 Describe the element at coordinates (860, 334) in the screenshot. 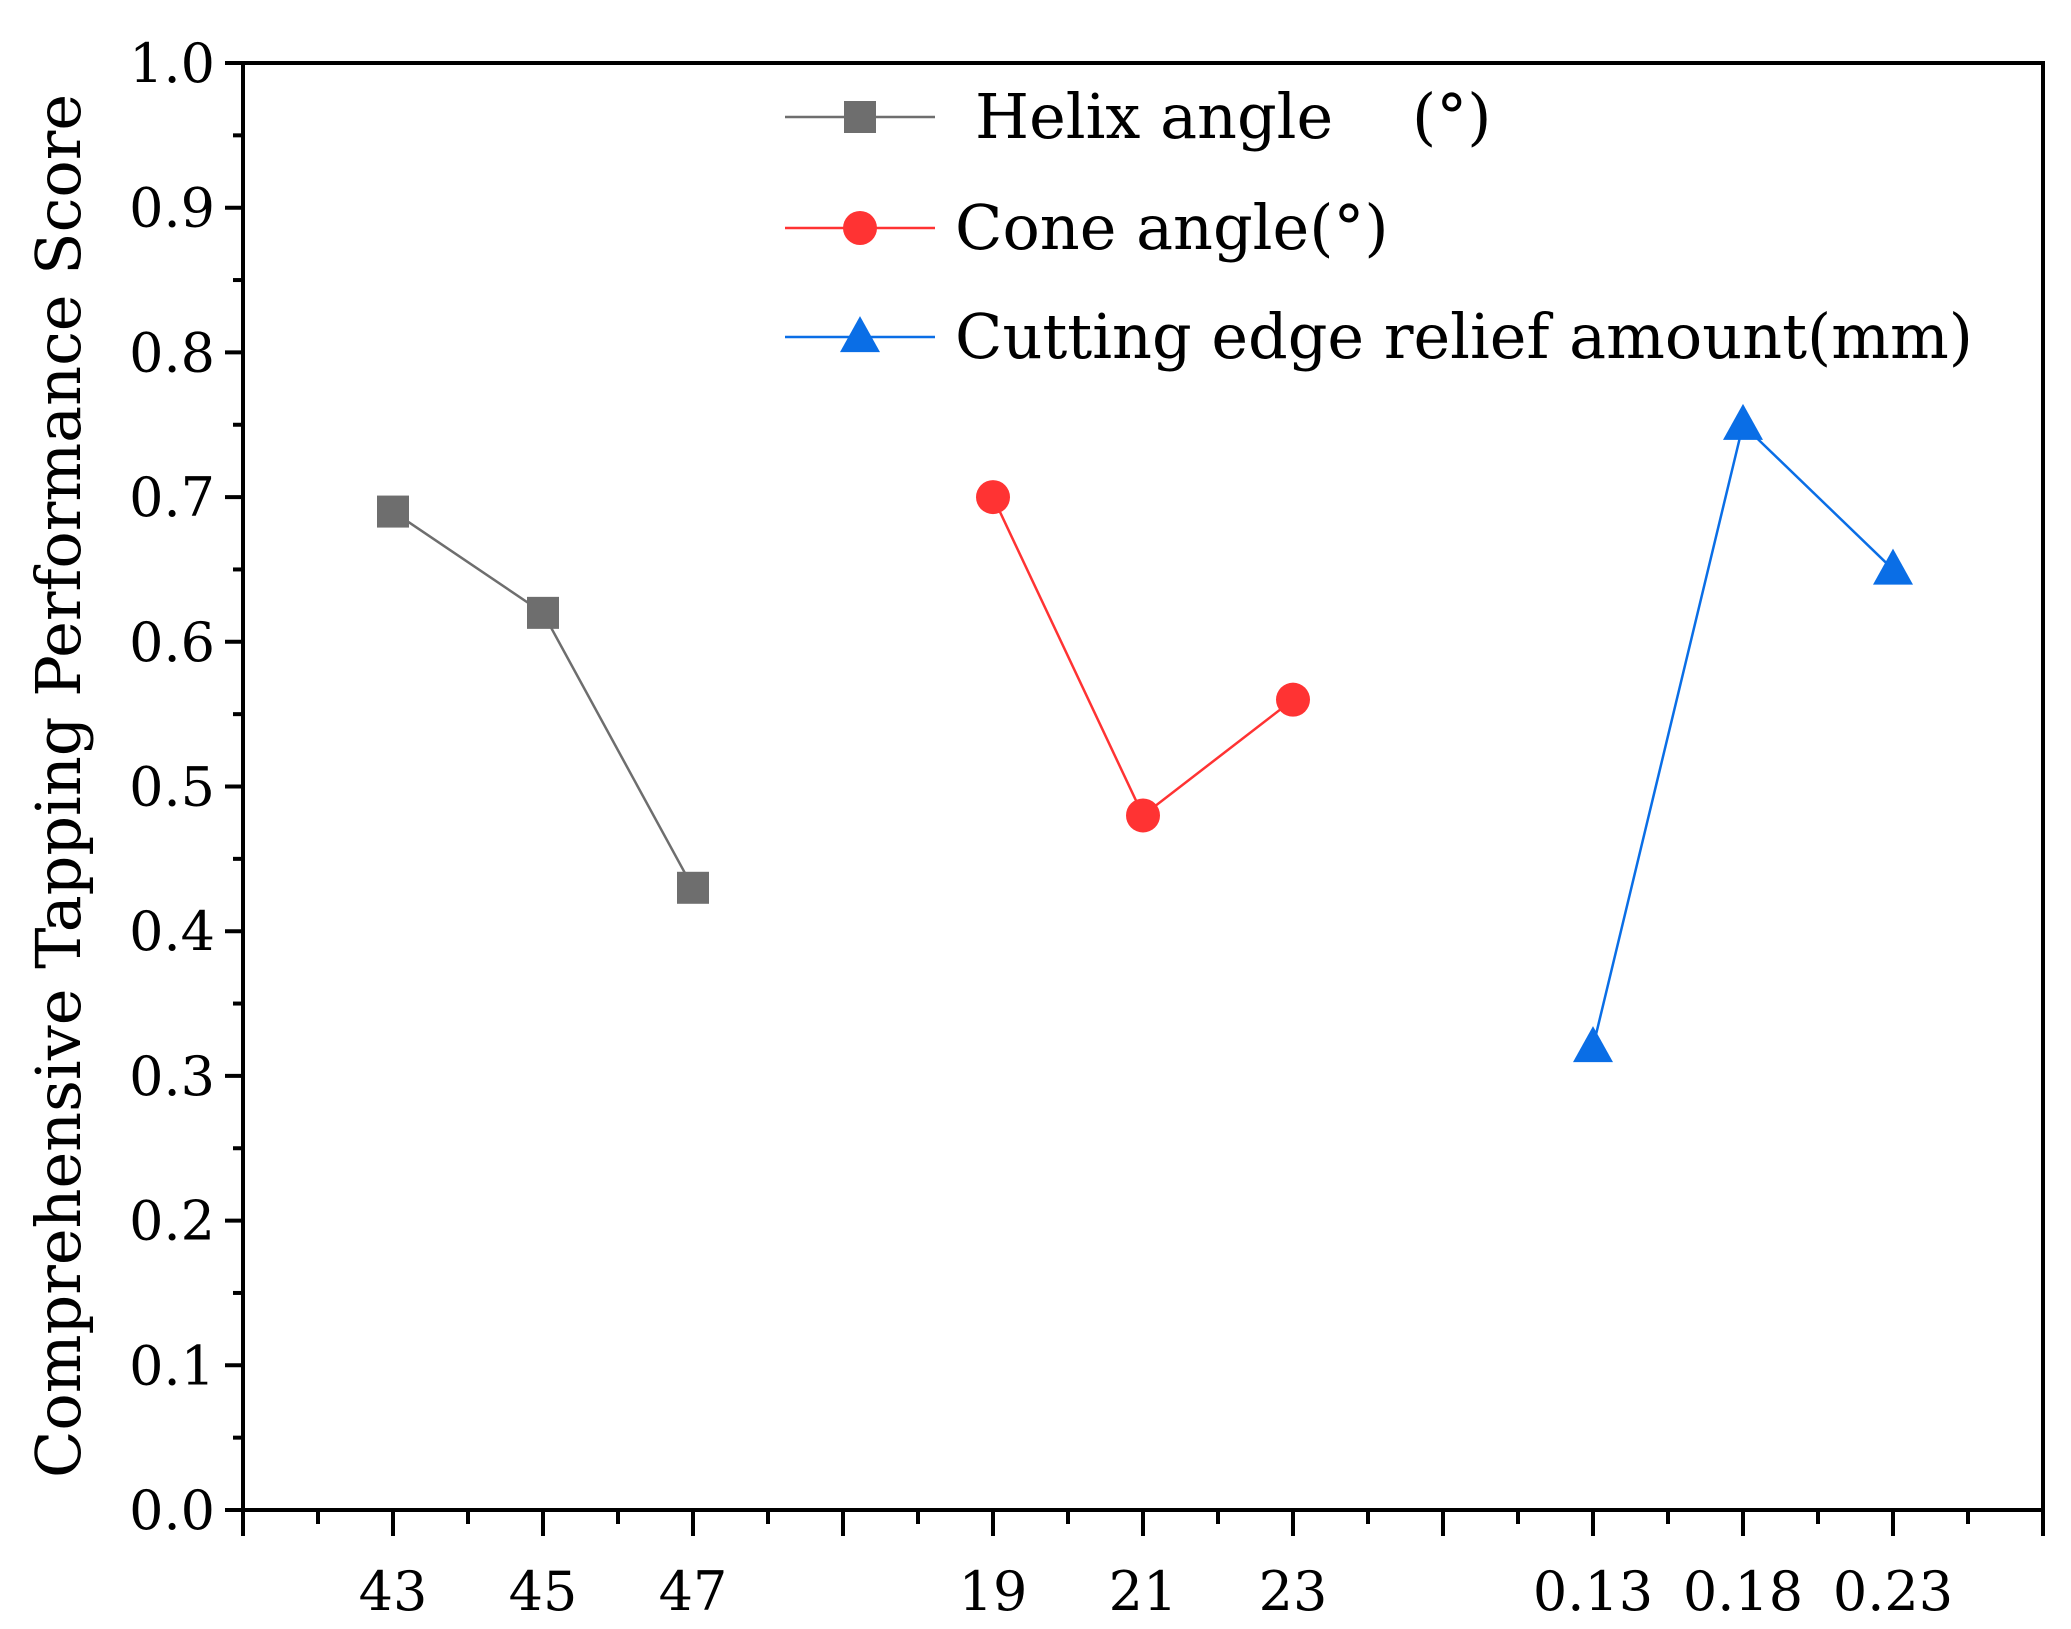

I see `legend-triangle-marker` at that location.